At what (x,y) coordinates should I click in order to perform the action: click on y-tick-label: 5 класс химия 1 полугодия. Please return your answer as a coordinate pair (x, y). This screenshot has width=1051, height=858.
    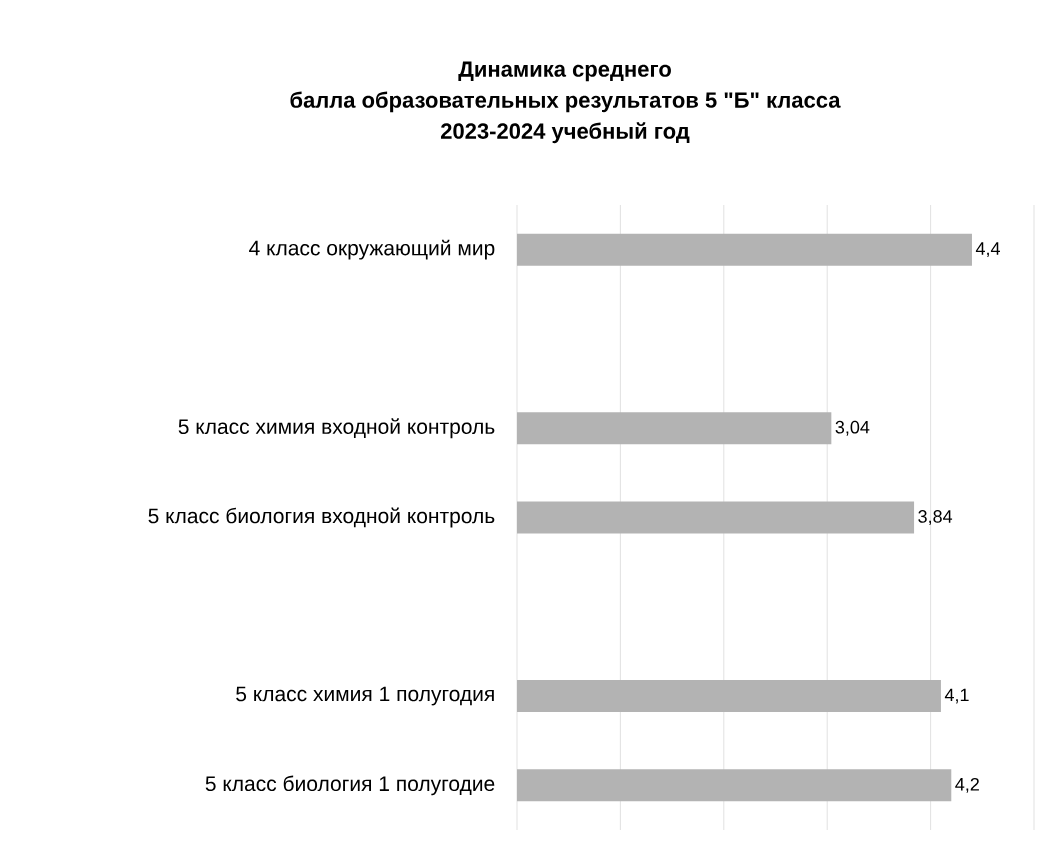
    Looking at the image, I should click on (365, 696).